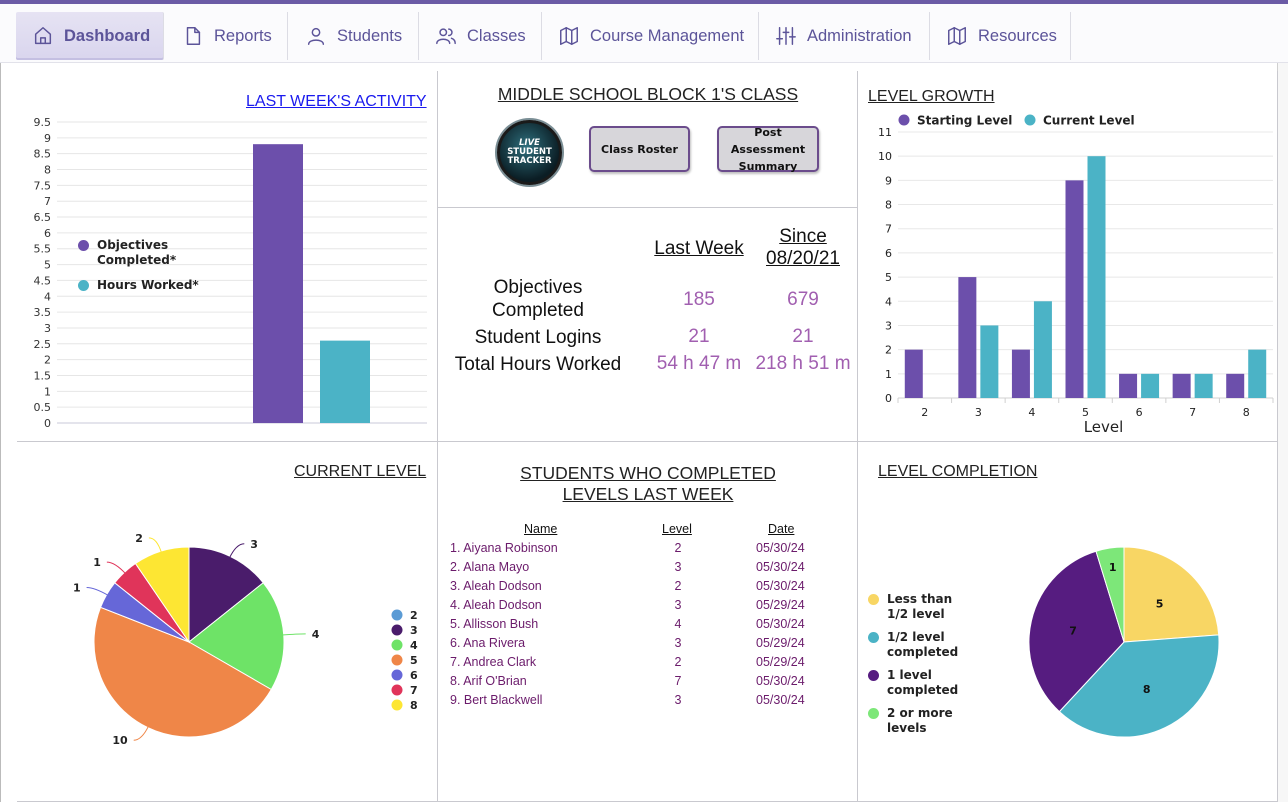 The width and height of the screenshot is (1288, 802). What do you see at coordinates (336, 101) in the screenshot?
I see `activity-title-link: LAST WEEK'S ACTIVITY` at bounding box center [336, 101].